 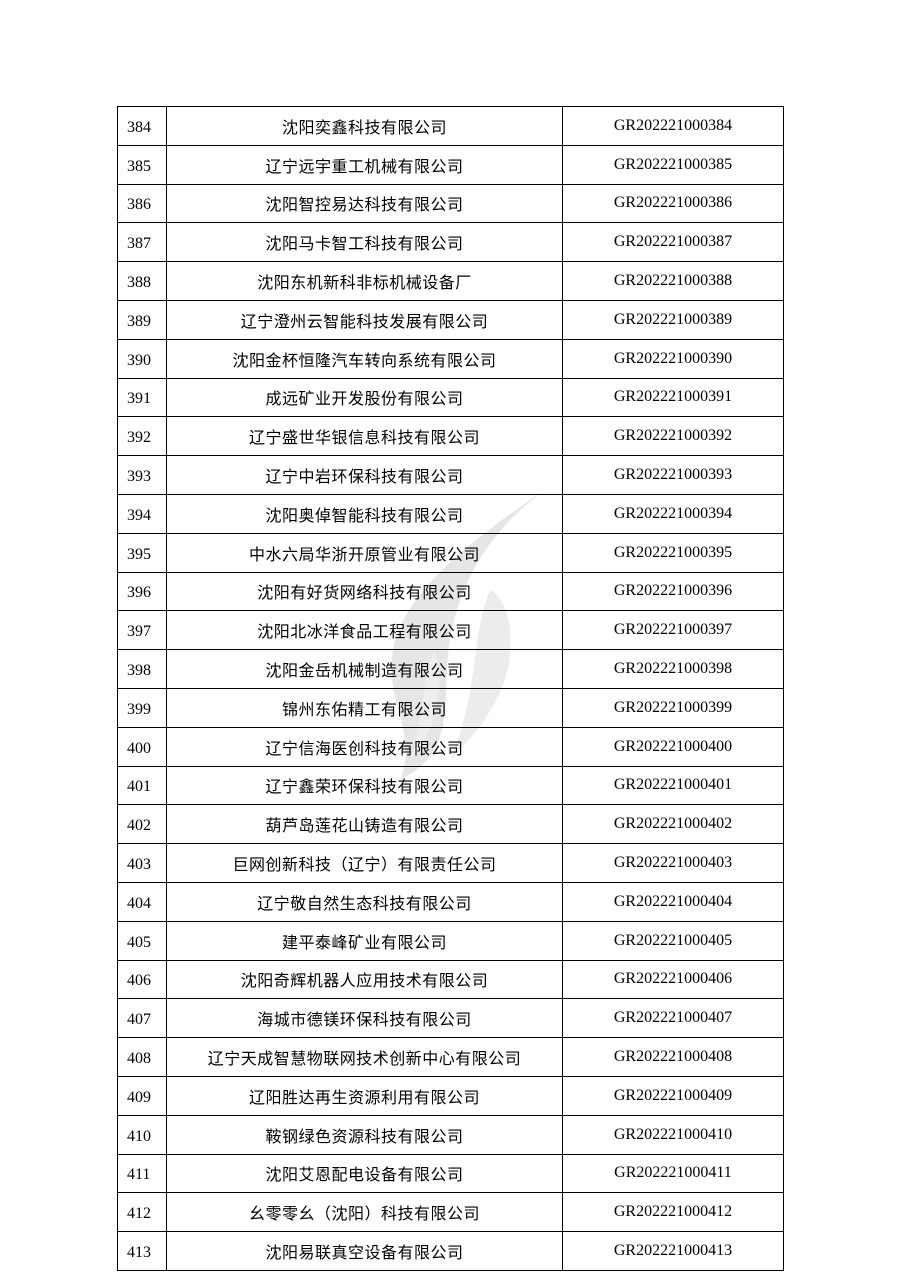 What do you see at coordinates (673, 397) in the screenshot?
I see `certificate-number: GR202221000391` at bounding box center [673, 397].